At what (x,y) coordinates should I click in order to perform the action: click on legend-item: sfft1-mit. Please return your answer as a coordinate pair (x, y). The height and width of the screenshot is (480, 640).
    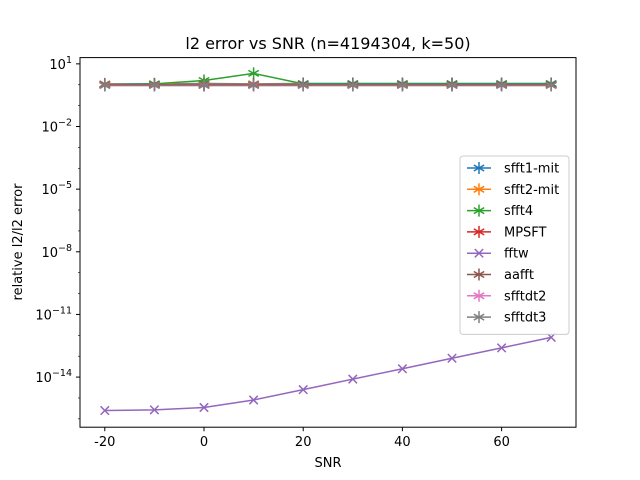
    Looking at the image, I should click on (513, 169).